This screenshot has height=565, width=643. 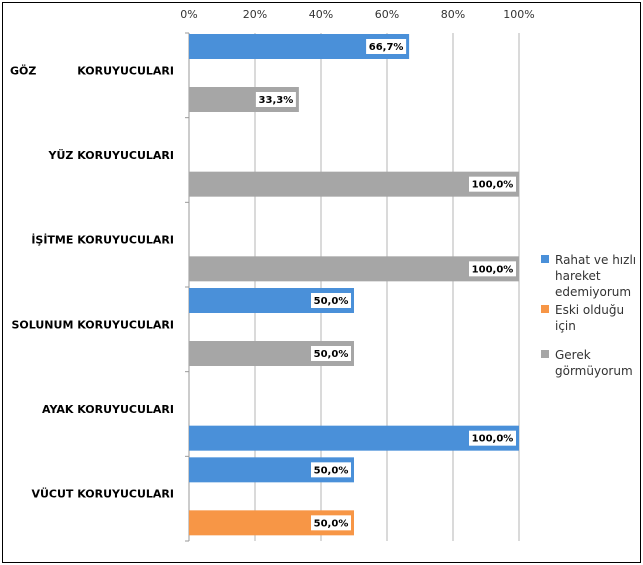 I want to click on legend-label-gerek: Gerek görmüyorum, so click(x=594, y=363).